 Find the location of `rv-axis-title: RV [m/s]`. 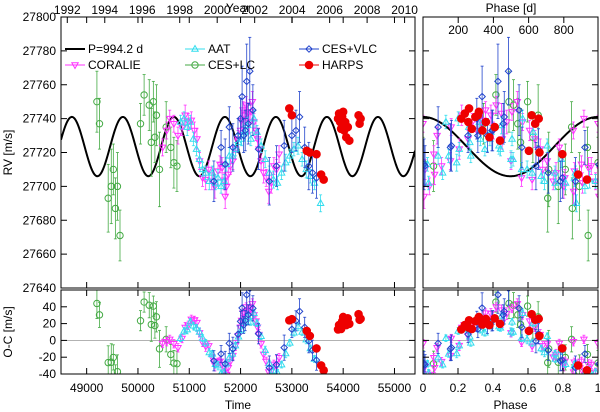

rv-axis-title: RV [m/s] is located at coordinates (8, 153).